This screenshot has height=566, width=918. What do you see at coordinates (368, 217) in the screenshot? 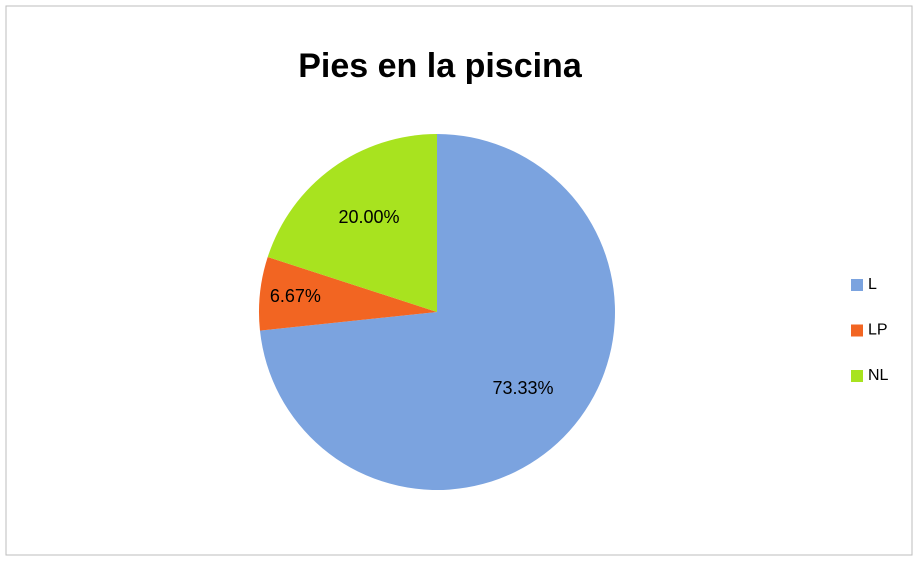
I see `data-label: 20.00%` at bounding box center [368, 217].